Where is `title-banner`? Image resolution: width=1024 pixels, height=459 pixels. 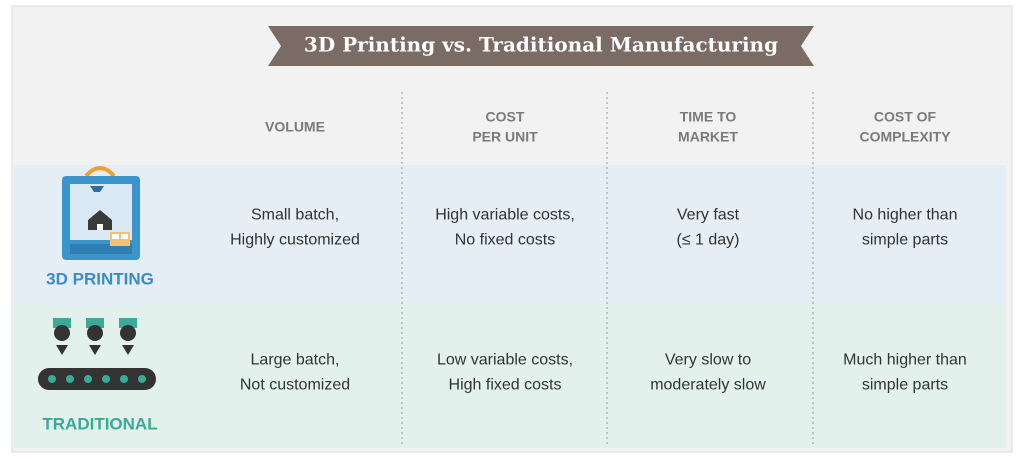
title-banner is located at coordinates (541, 46).